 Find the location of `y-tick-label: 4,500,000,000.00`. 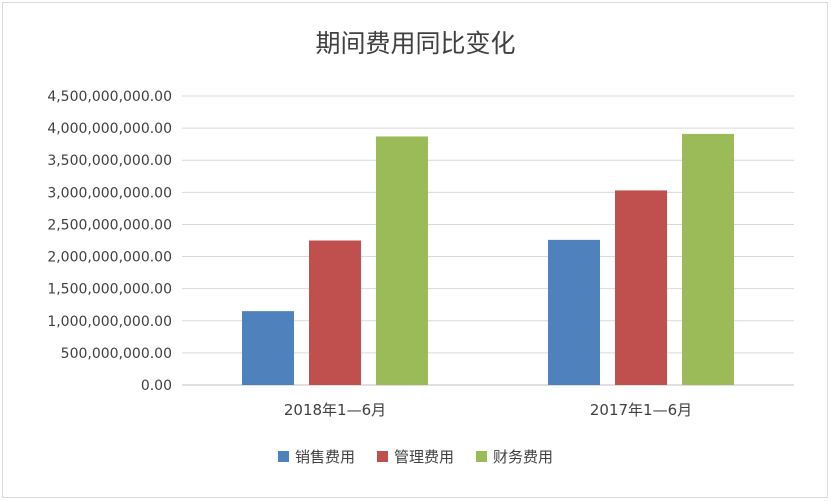

y-tick-label: 4,500,000,000.00 is located at coordinates (109, 97).